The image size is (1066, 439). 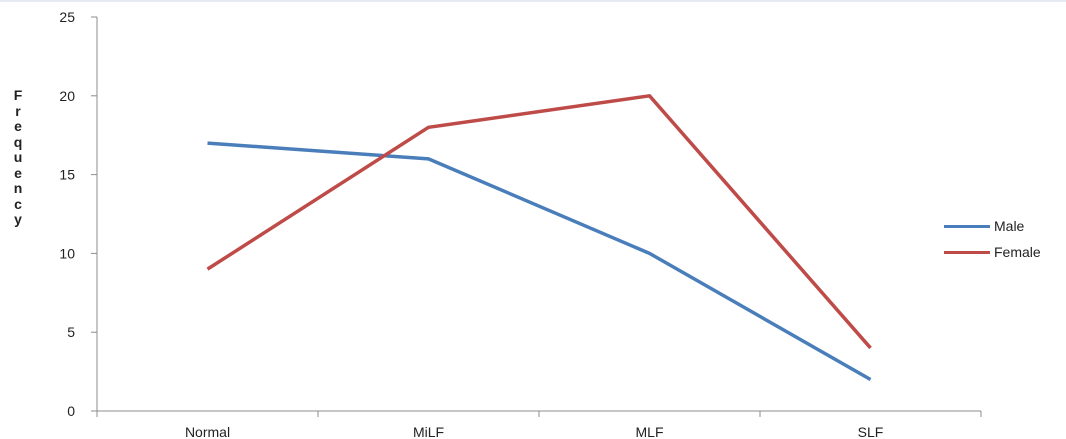 I want to click on x-tick-label: MLF, so click(x=650, y=431).